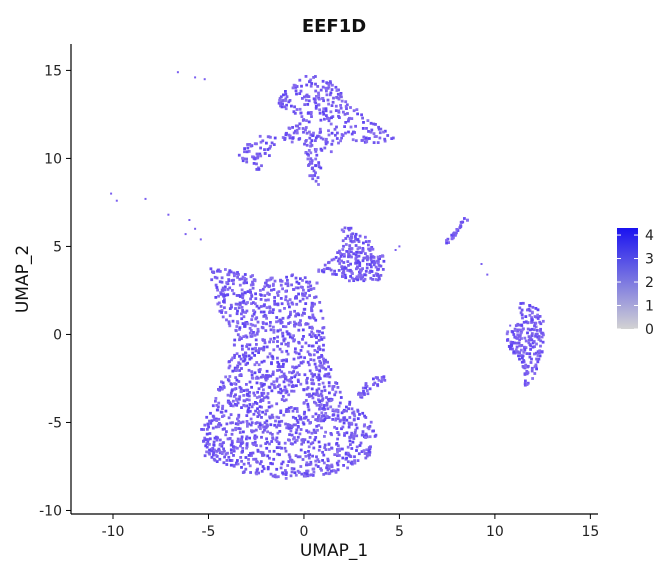 The width and height of the screenshot is (672, 576). What do you see at coordinates (334, 551) in the screenshot?
I see `x-axis-title: UMAP_1` at bounding box center [334, 551].